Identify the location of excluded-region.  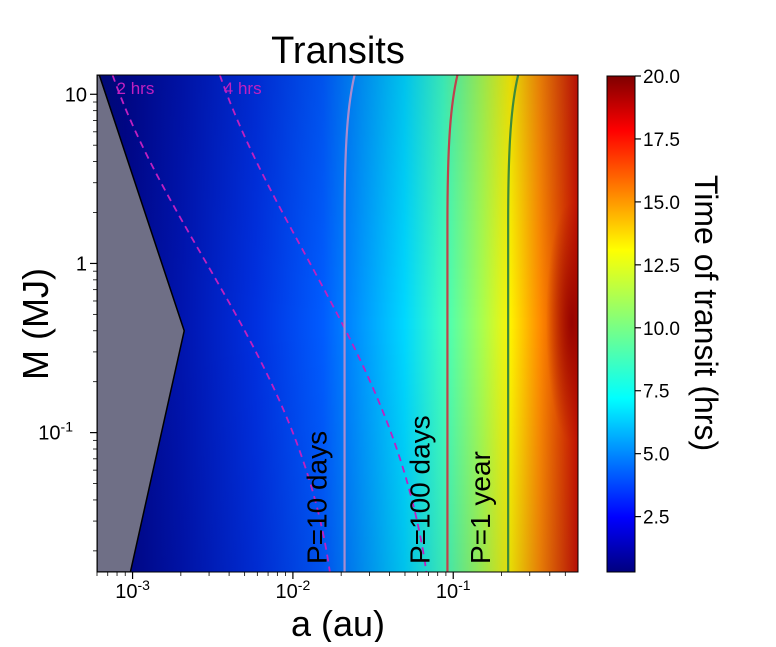
(141, 323).